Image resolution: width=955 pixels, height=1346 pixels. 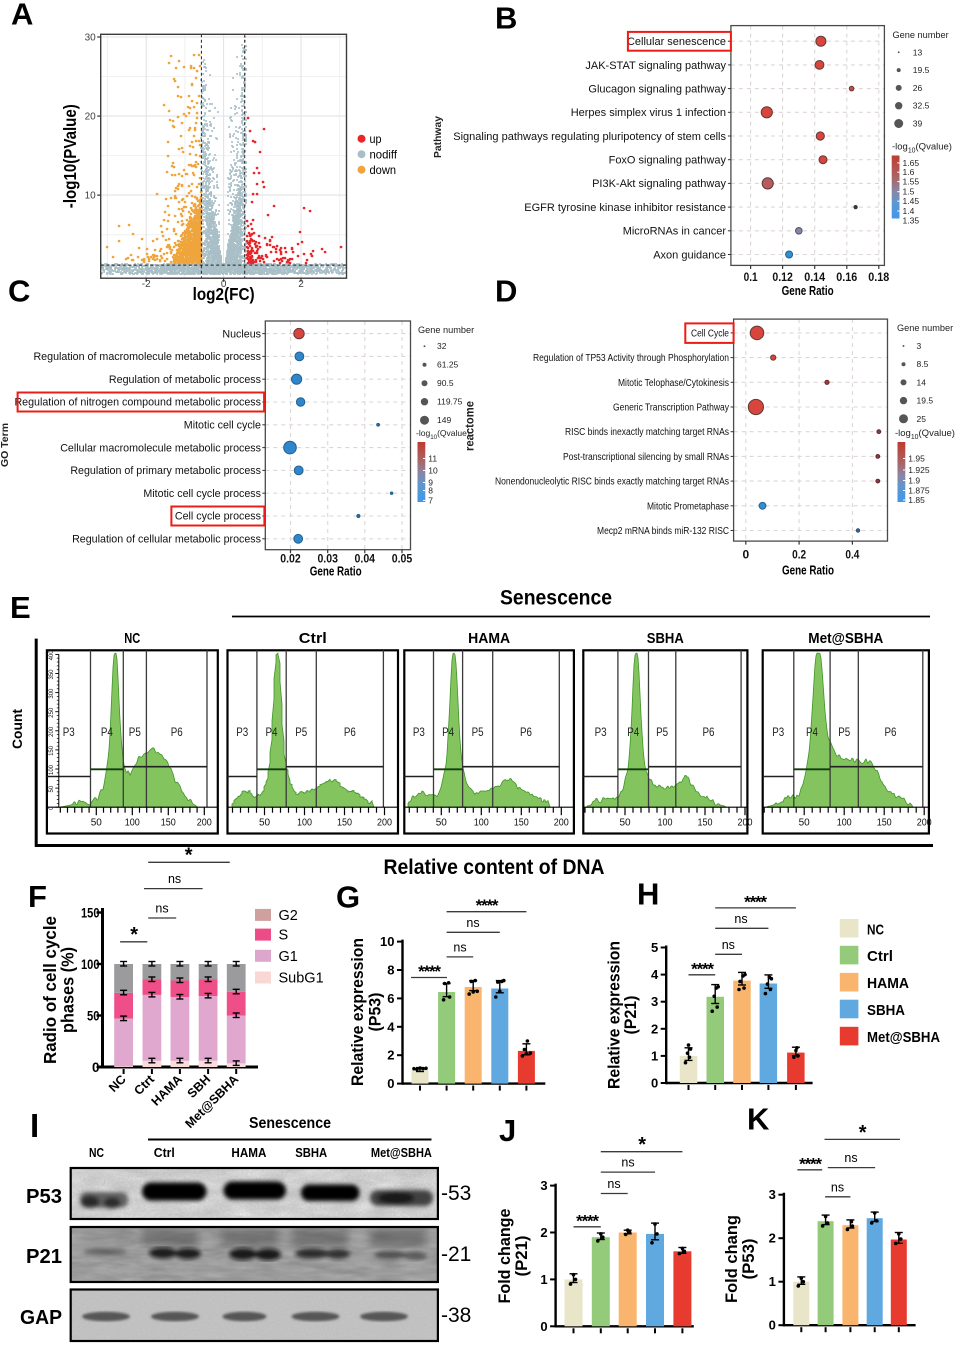 What do you see at coordinates (925, 434) in the screenshot?
I see `svg-text: -log10(Qvalue)` at bounding box center [925, 434].